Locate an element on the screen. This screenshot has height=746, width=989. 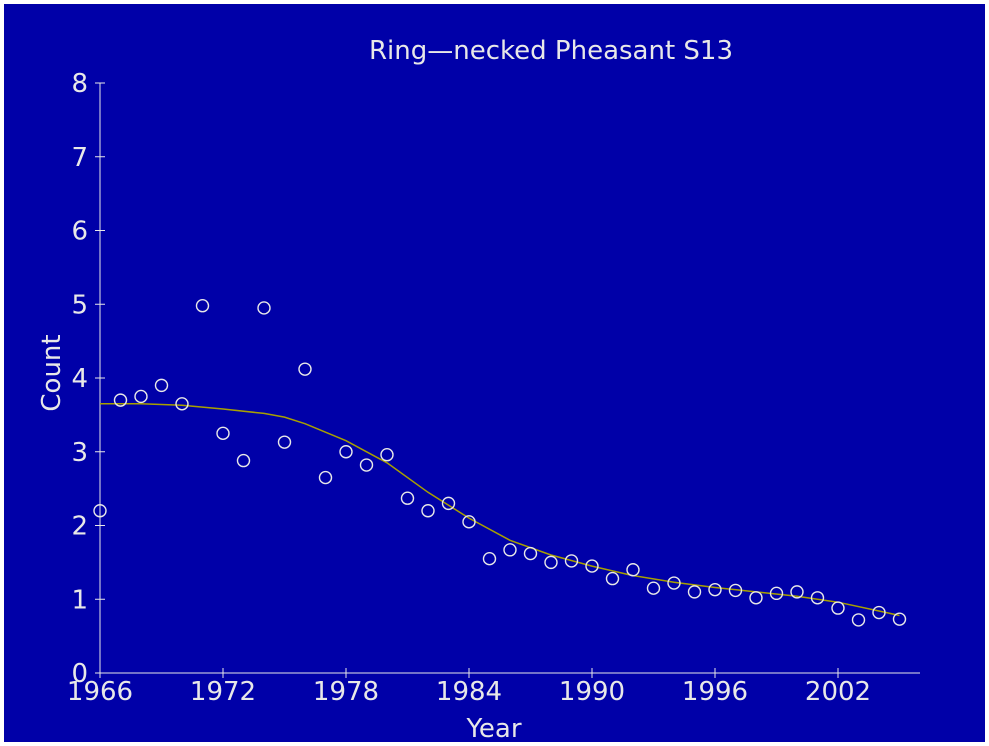
x-tick-label: 2002 is located at coordinates (838, 692).